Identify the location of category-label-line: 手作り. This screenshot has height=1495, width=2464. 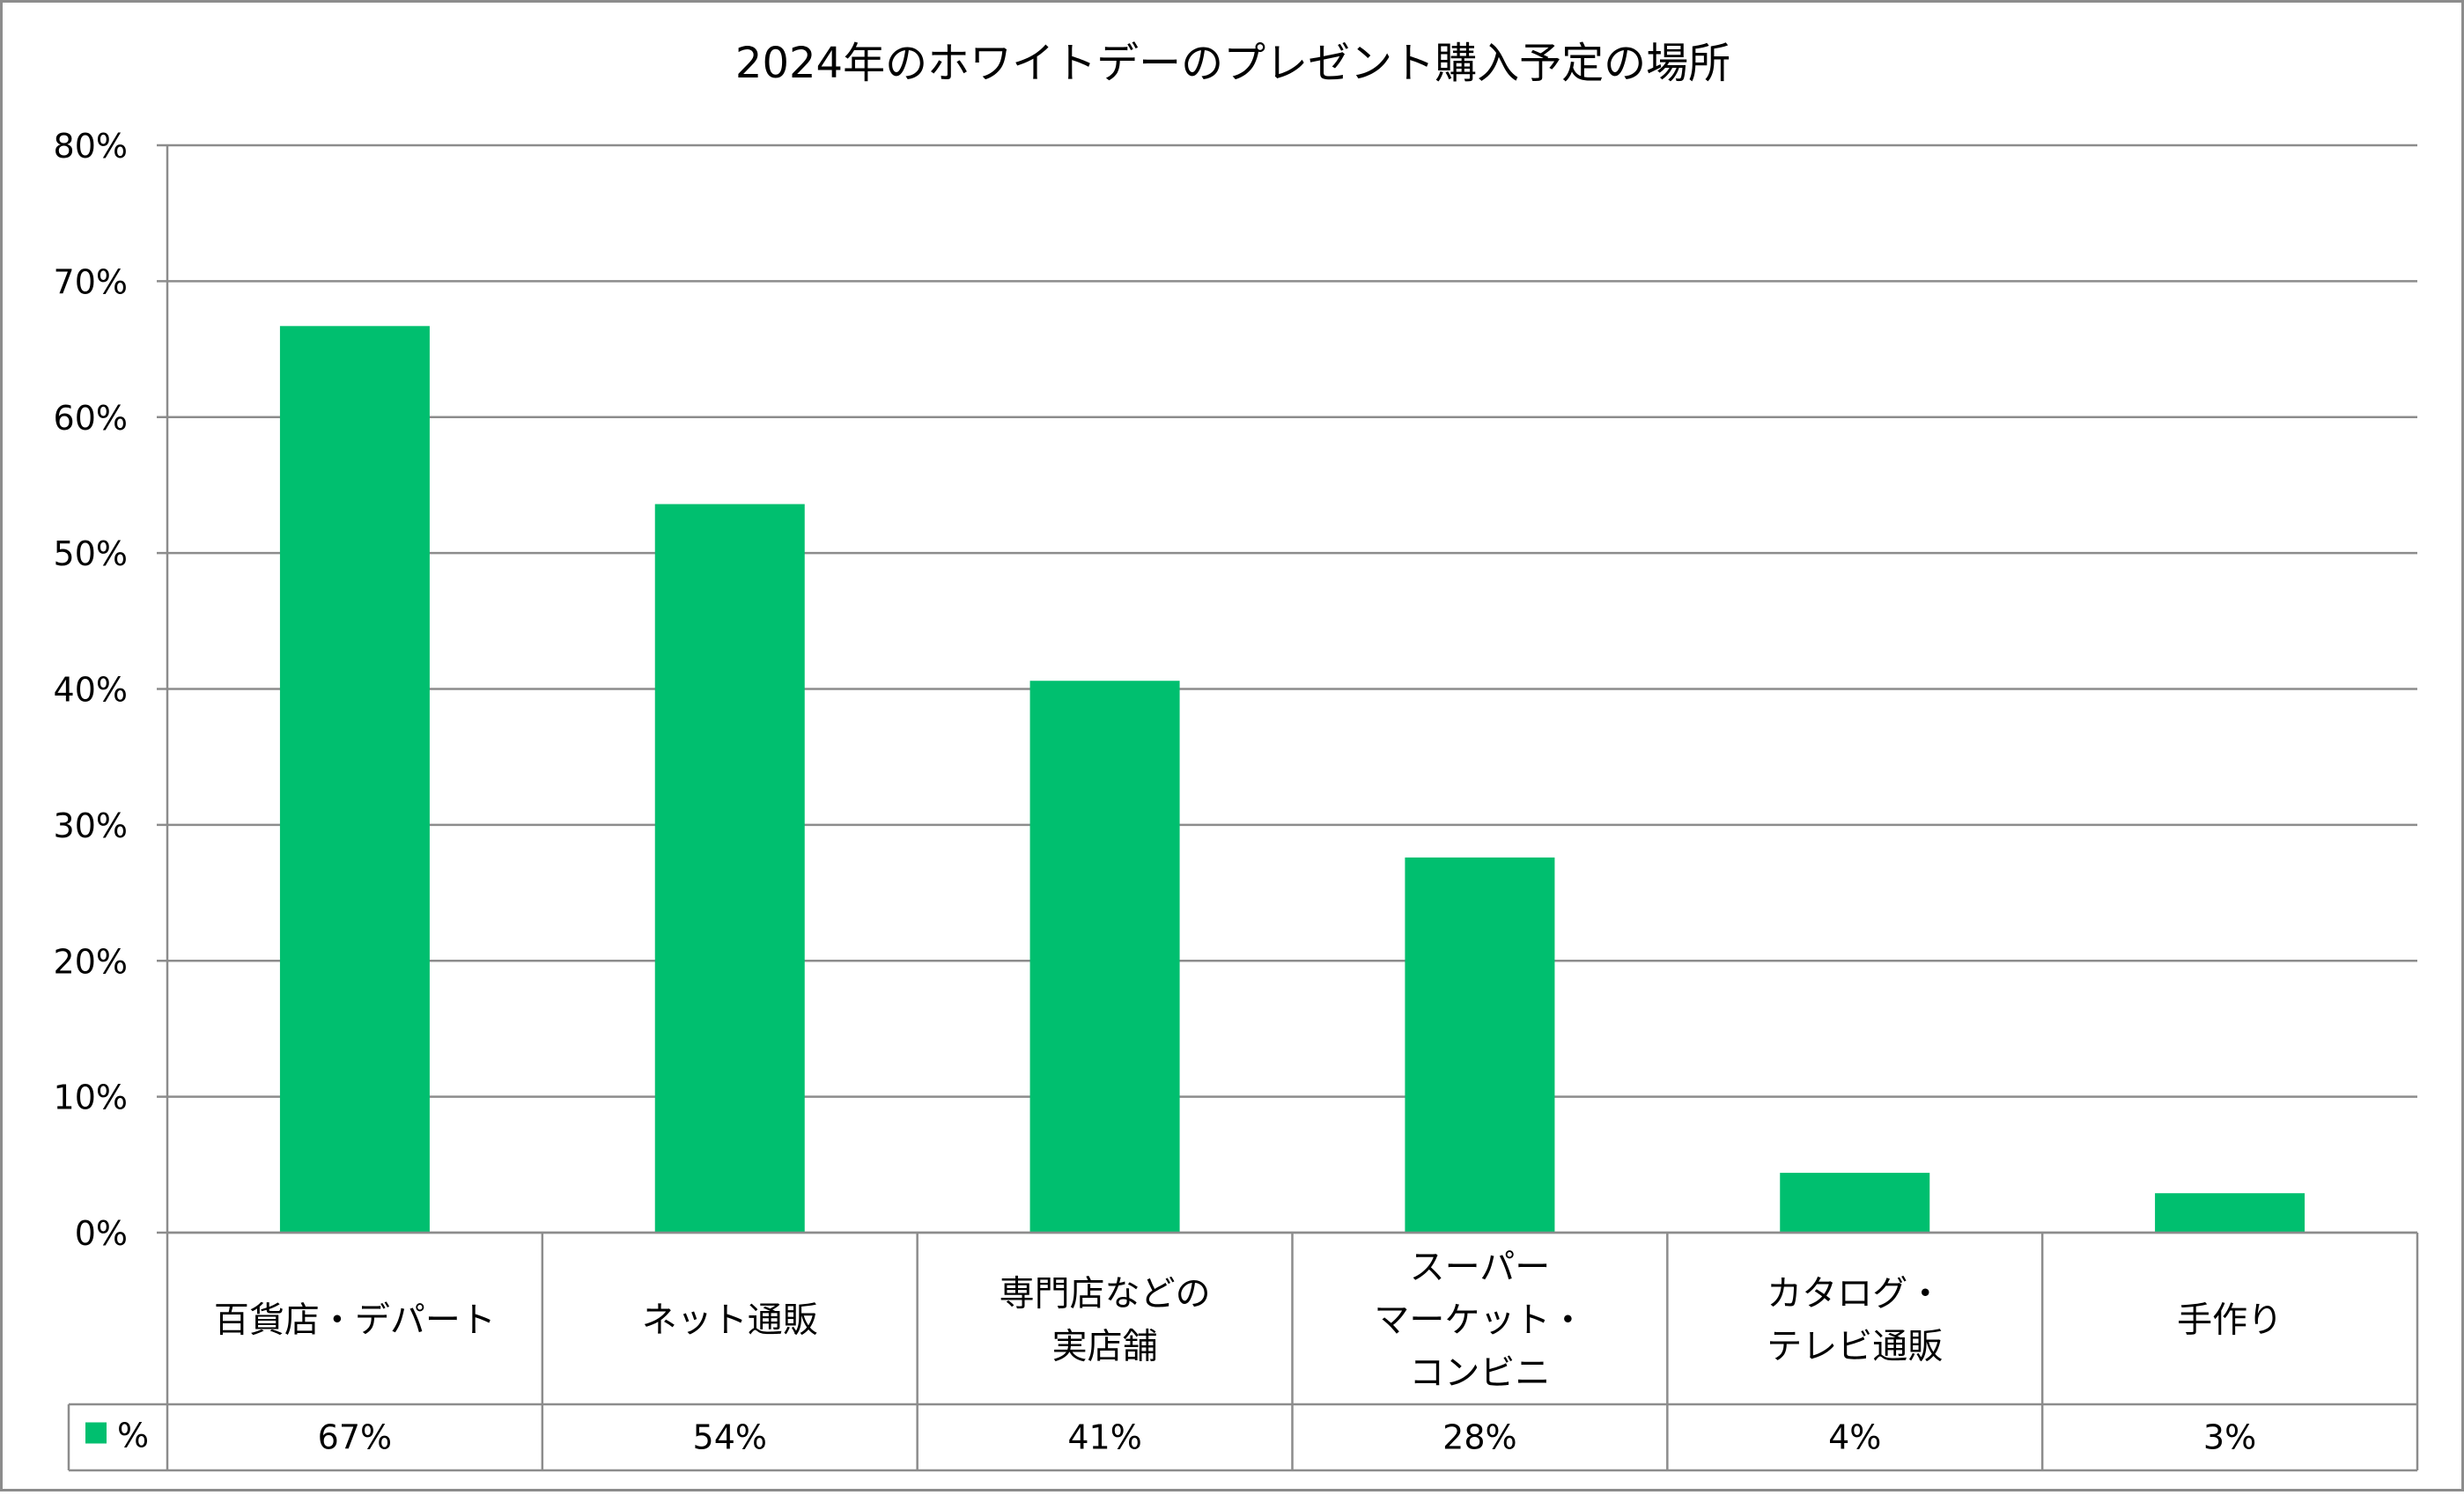
(2230, 1321).